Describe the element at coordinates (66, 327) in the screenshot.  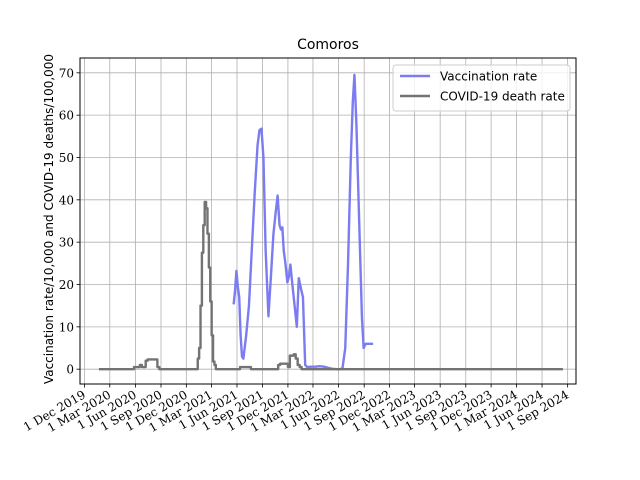
I see `y-tick-label: 10` at that location.